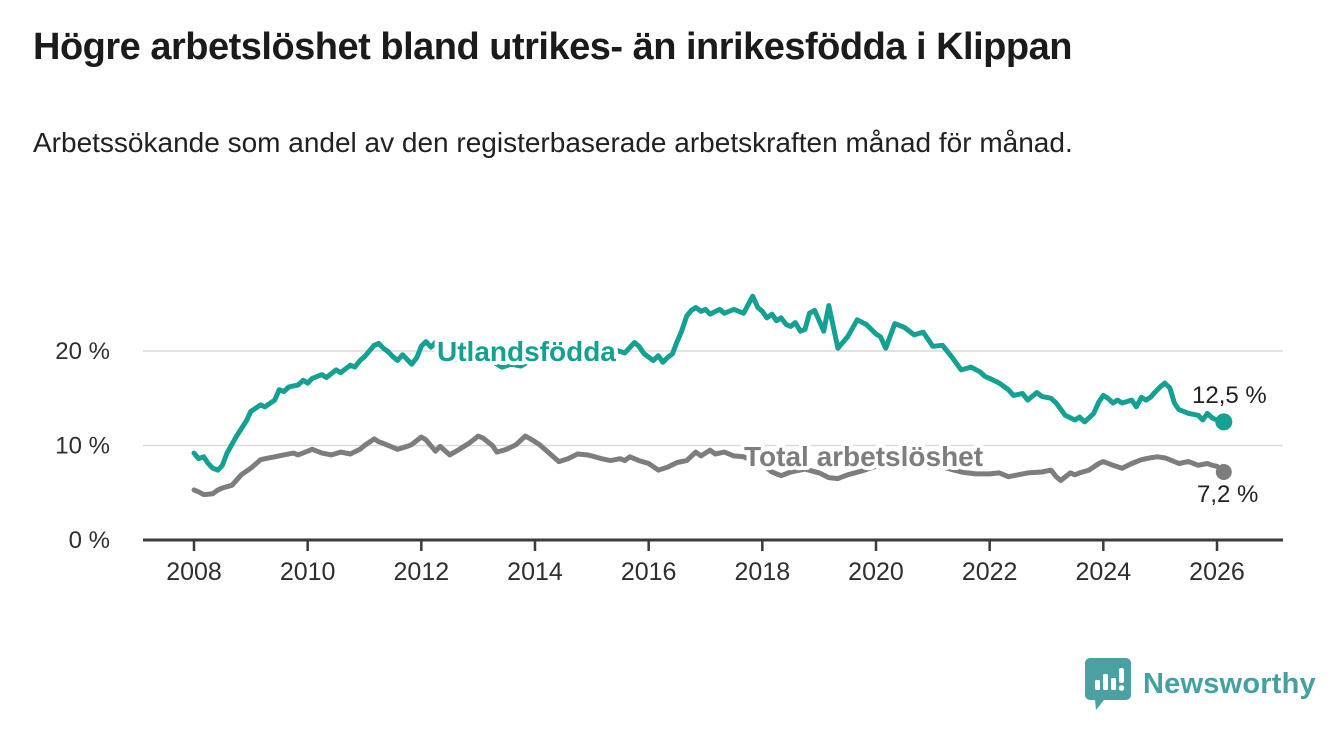 This screenshot has height=734, width=1340. What do you see at coordinates (649, 572) in the screenshot?
I see `x-tick-label: 2016` at bounding box center [649, 572].